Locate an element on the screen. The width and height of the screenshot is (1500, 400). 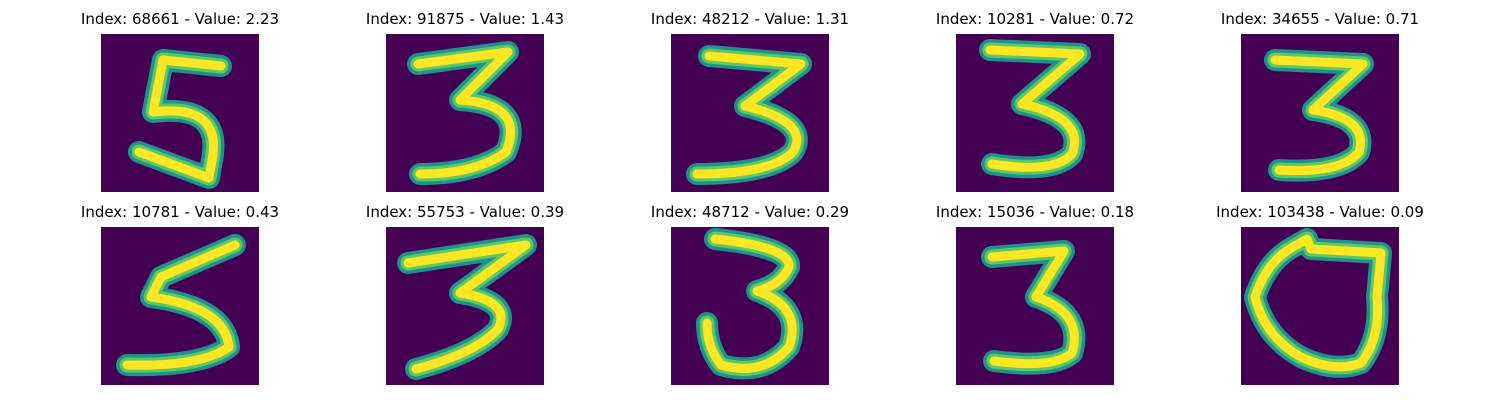
panel-8: Index: 48712 - Value: 0.29 is located at coordinates (750, 298).